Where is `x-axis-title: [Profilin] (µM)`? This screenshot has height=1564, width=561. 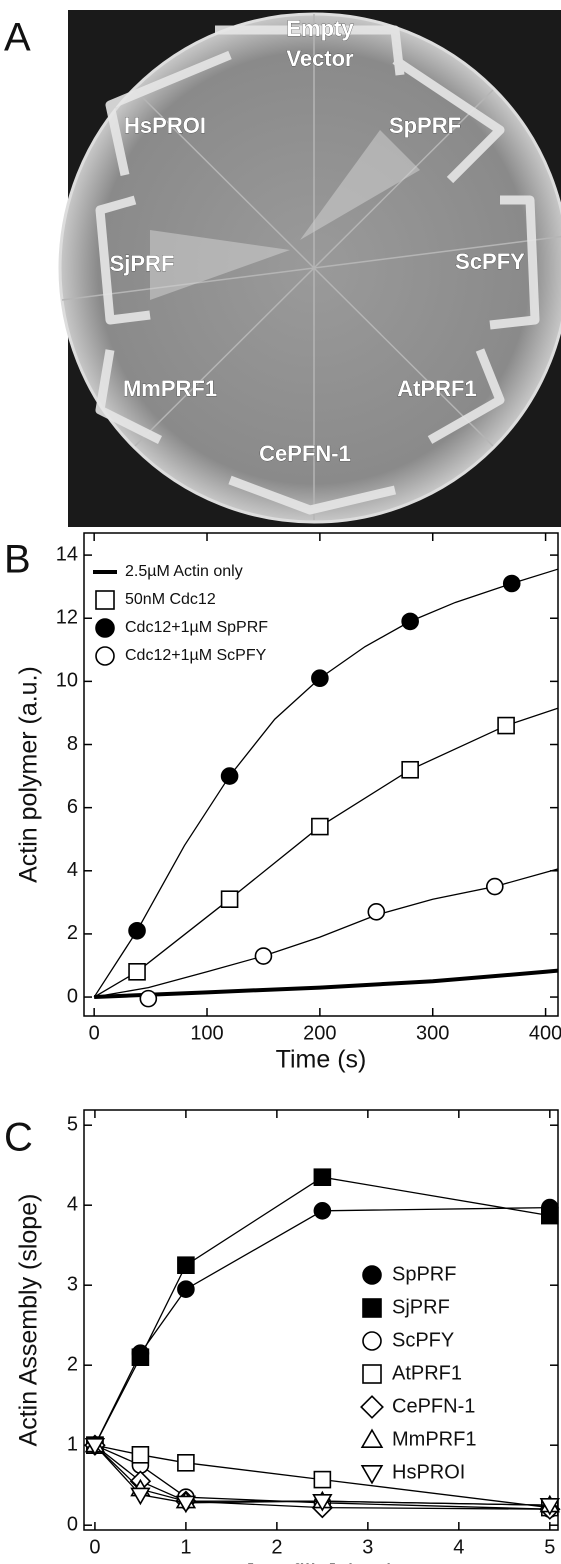 x-axis-title: [Profilin] (µM) is located at coordinates (320, 1562).